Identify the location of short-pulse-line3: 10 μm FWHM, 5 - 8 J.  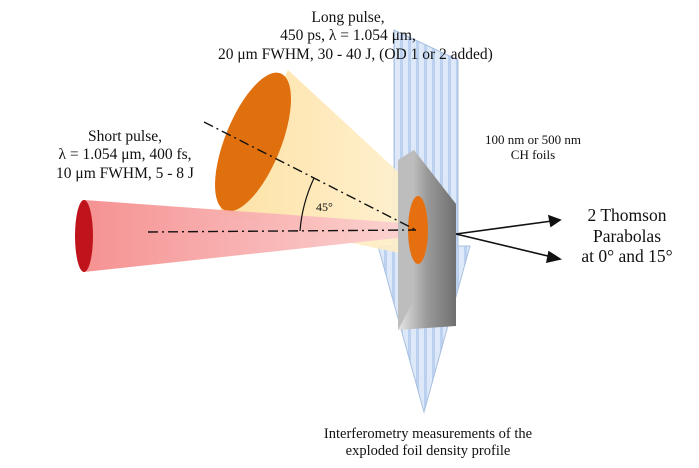
(125, 173).